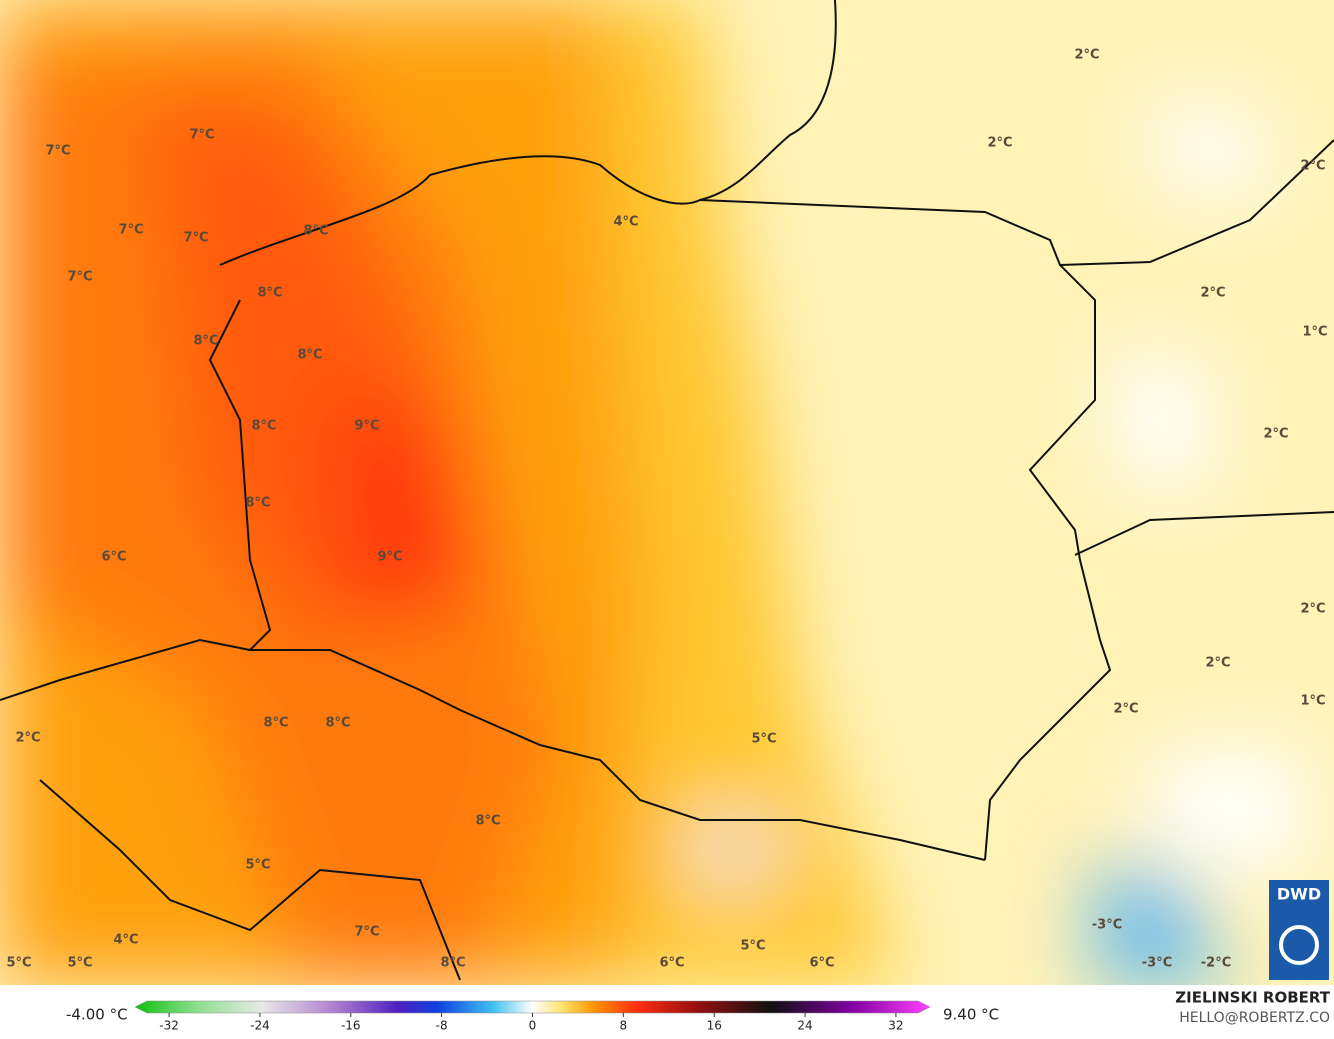  Describe the element at coordinates (1299, 894) in the screenshot. I see `dwd-logo-text: DWD` at that location.